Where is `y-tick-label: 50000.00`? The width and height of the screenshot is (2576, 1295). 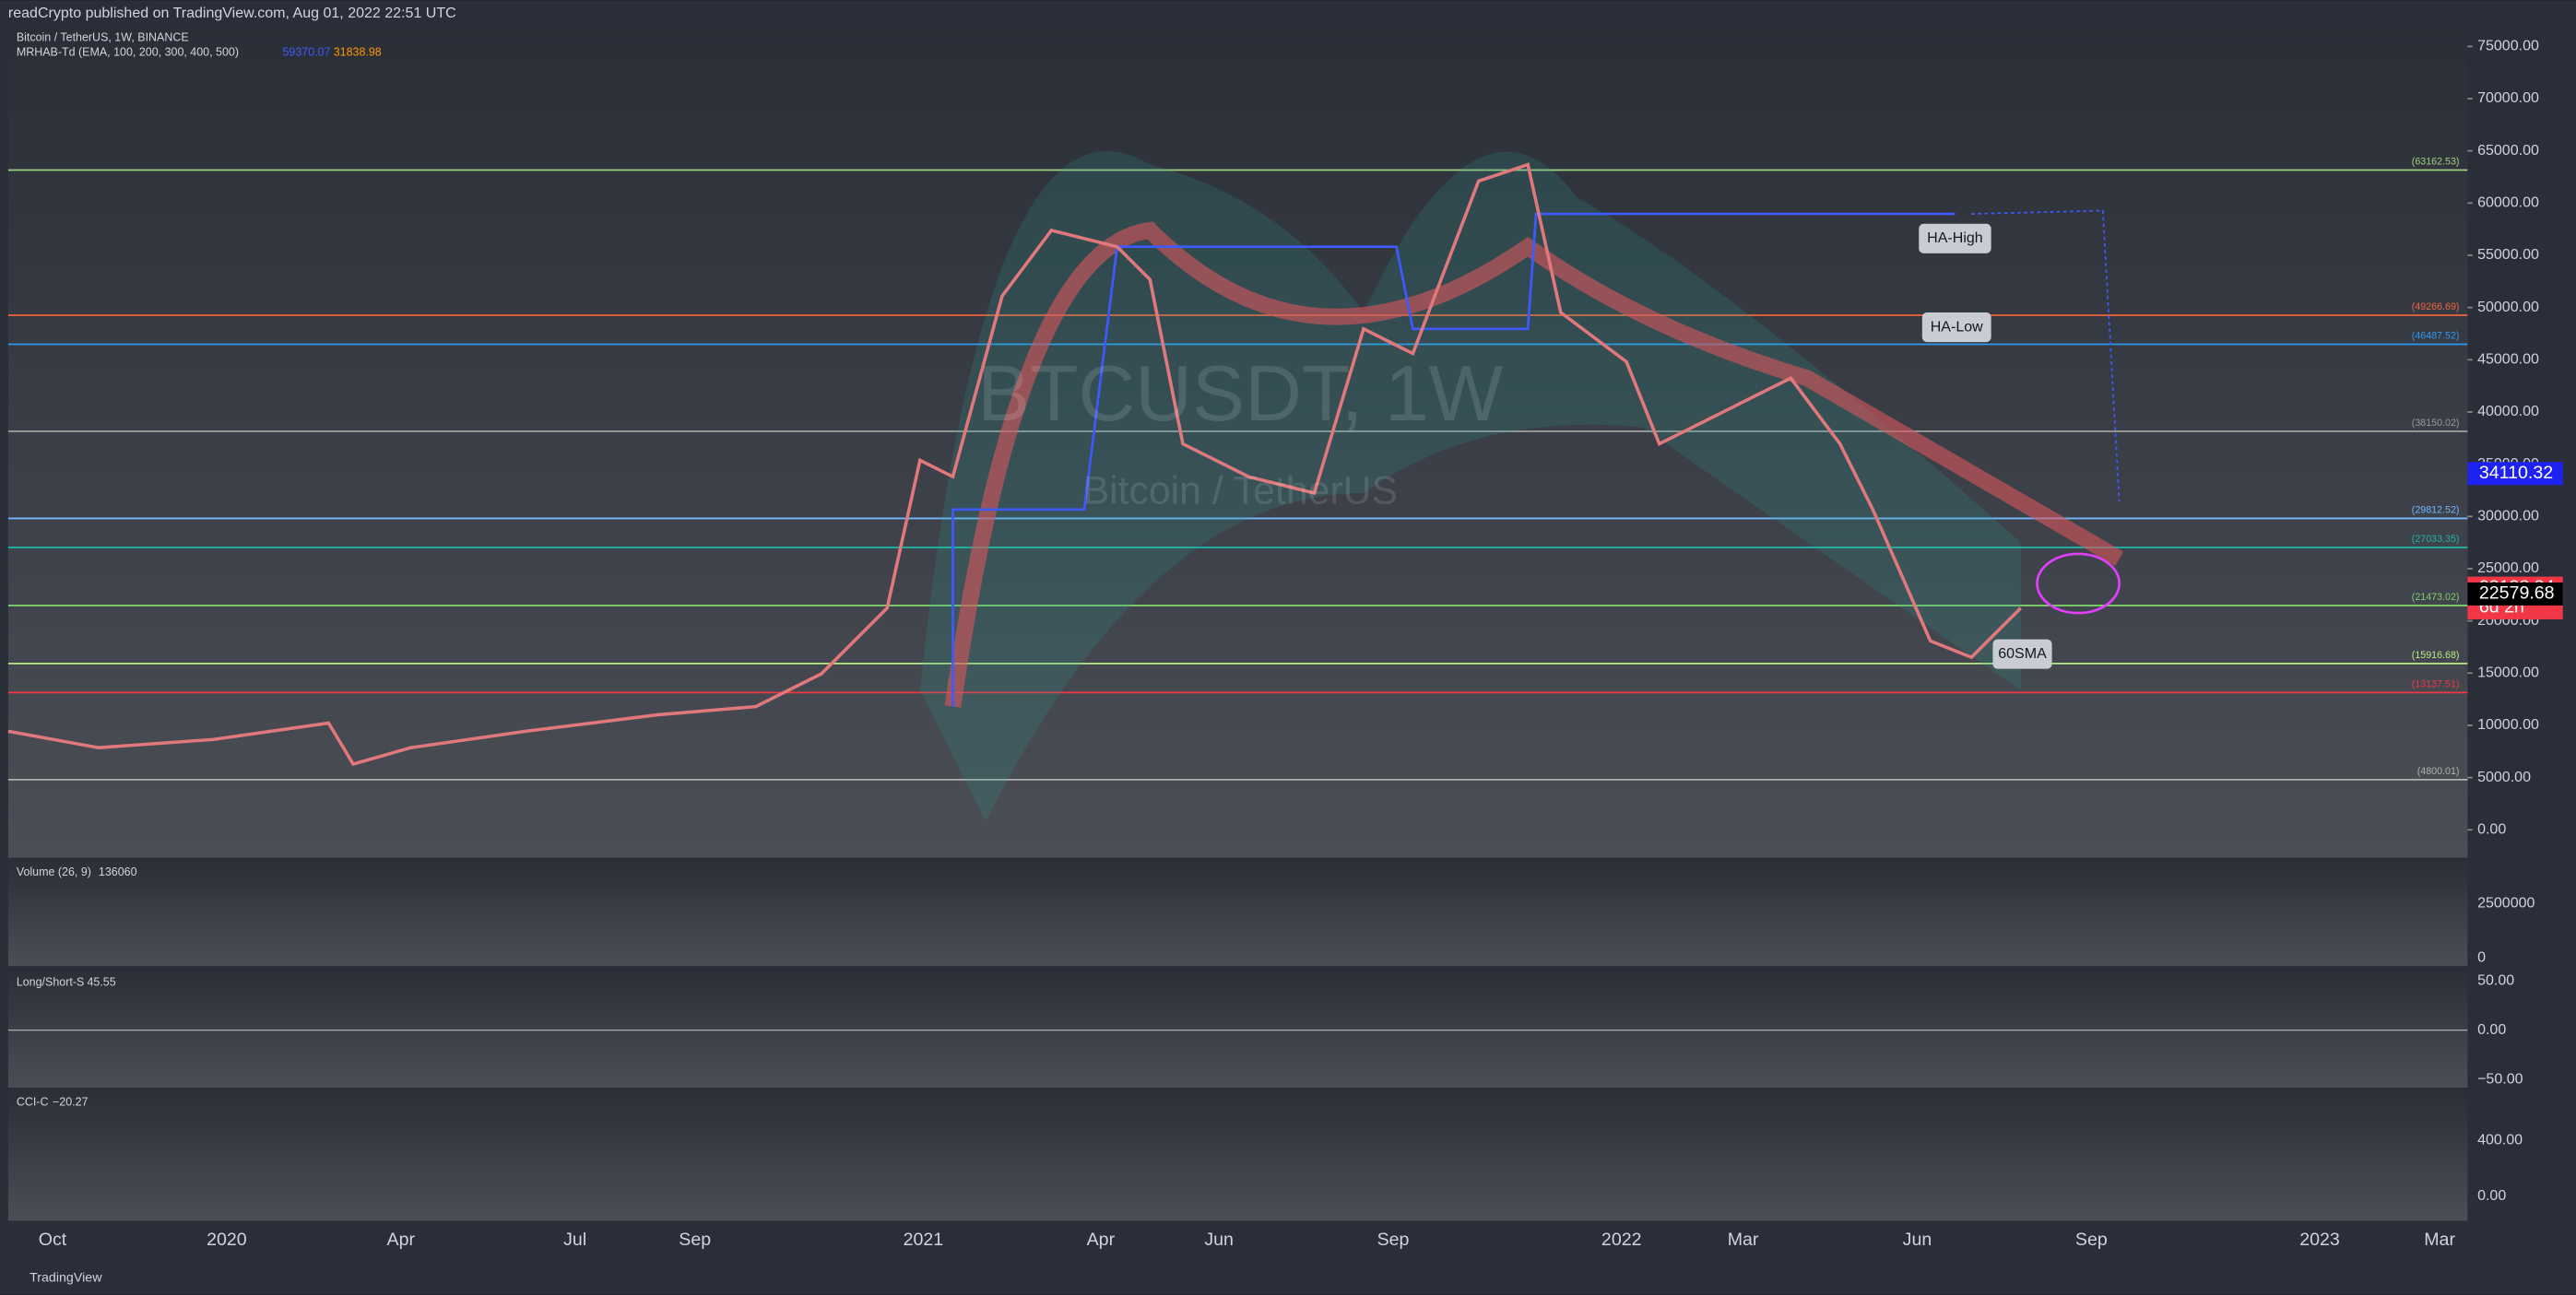 y-tick-label: 50000.00 is located at coordinates (2508, 307).